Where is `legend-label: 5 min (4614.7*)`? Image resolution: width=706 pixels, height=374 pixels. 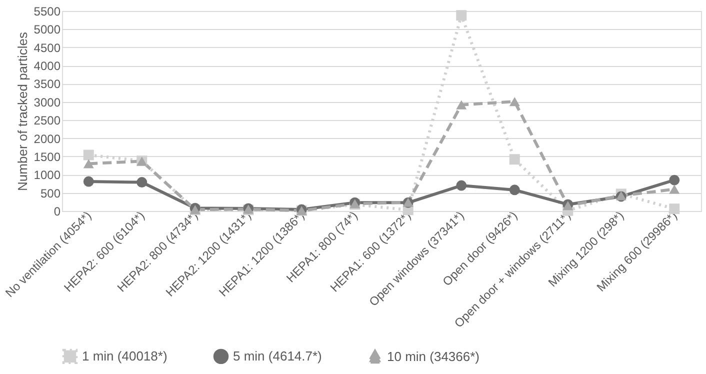
legend-label: 5 min (4614.7*) is located at coordinates (277, 356).